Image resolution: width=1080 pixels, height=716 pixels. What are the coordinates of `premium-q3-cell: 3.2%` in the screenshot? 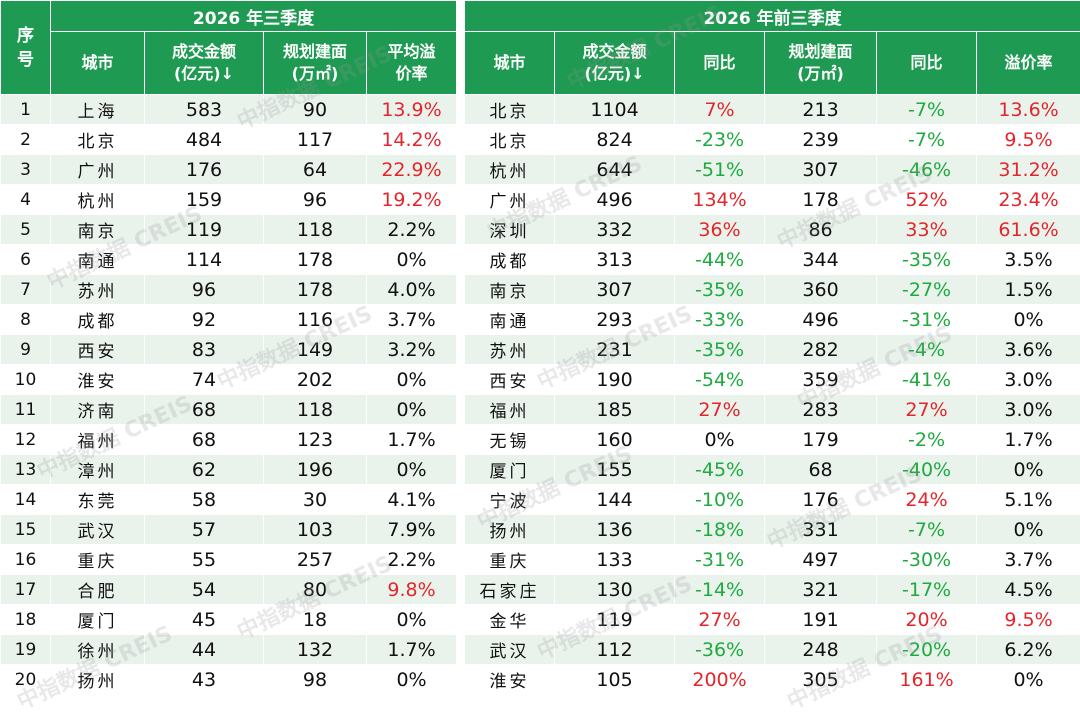 It's located at (412, 350).